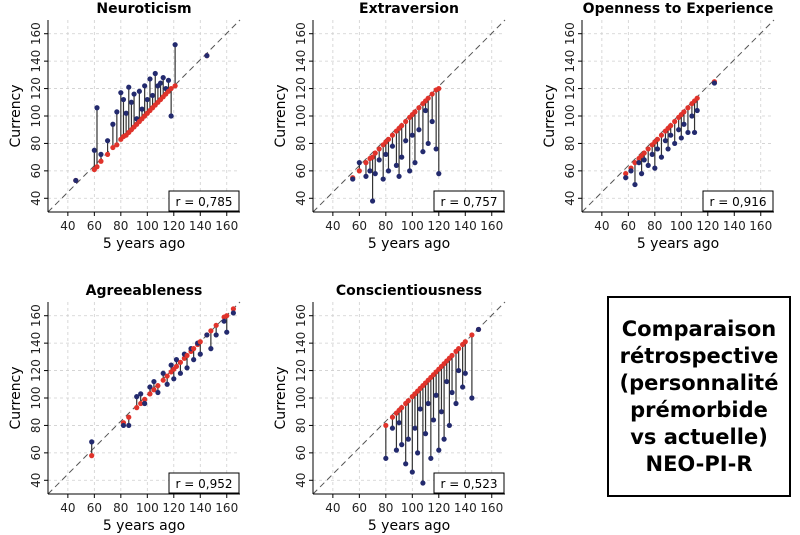 The width and height of the screenshot is (800, 535). What do you see at coordinates (469, 202) in the screenshot?
I see `correlation-label: r = 0,757` at bounding box center [469, 202].